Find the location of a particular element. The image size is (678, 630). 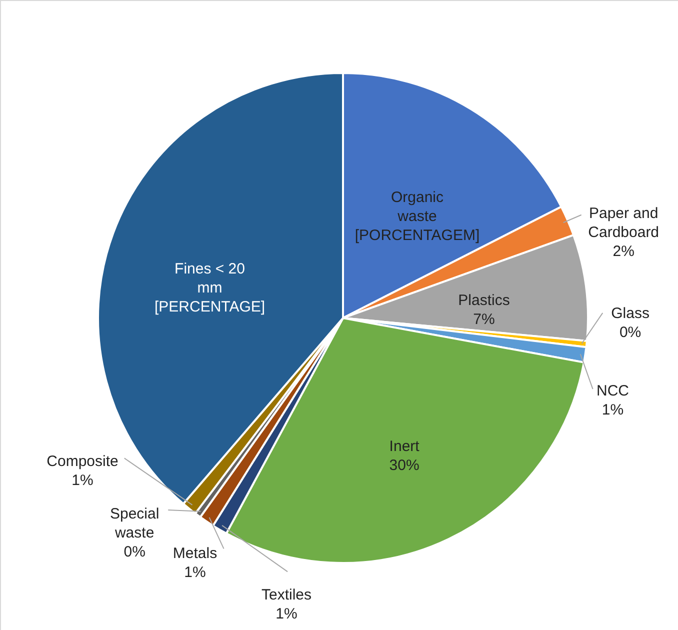

slice-label: Paper and Cardboard is located at coordinates (624, 222).